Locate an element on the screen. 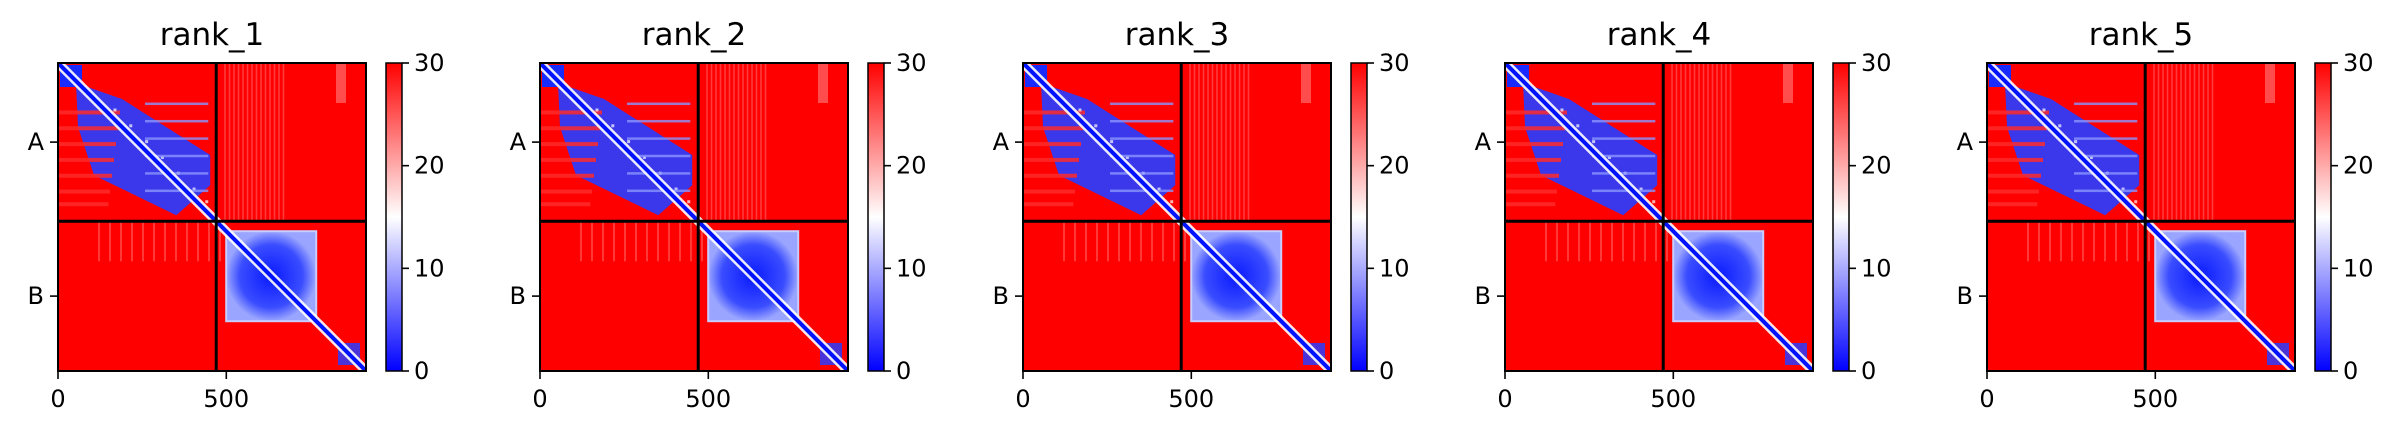  panel-title: rank_5 is located at coordinates (2141, 35).